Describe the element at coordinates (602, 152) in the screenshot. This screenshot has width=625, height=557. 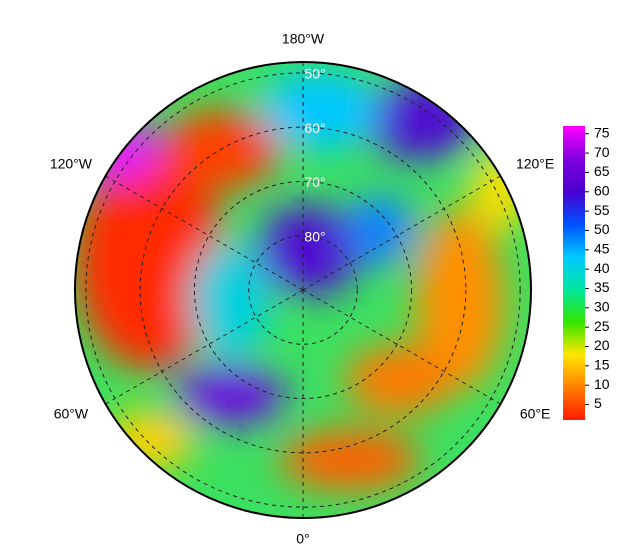
I see `colorbar-tick-label: 70` at that location.